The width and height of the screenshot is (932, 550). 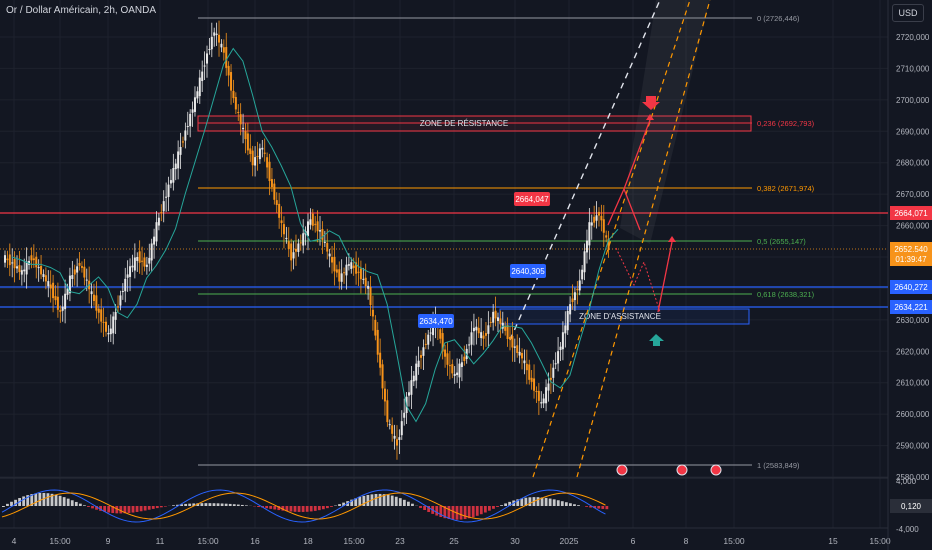 I want to click on price-tag-label: 2634,470, so click(x=436, y=321).